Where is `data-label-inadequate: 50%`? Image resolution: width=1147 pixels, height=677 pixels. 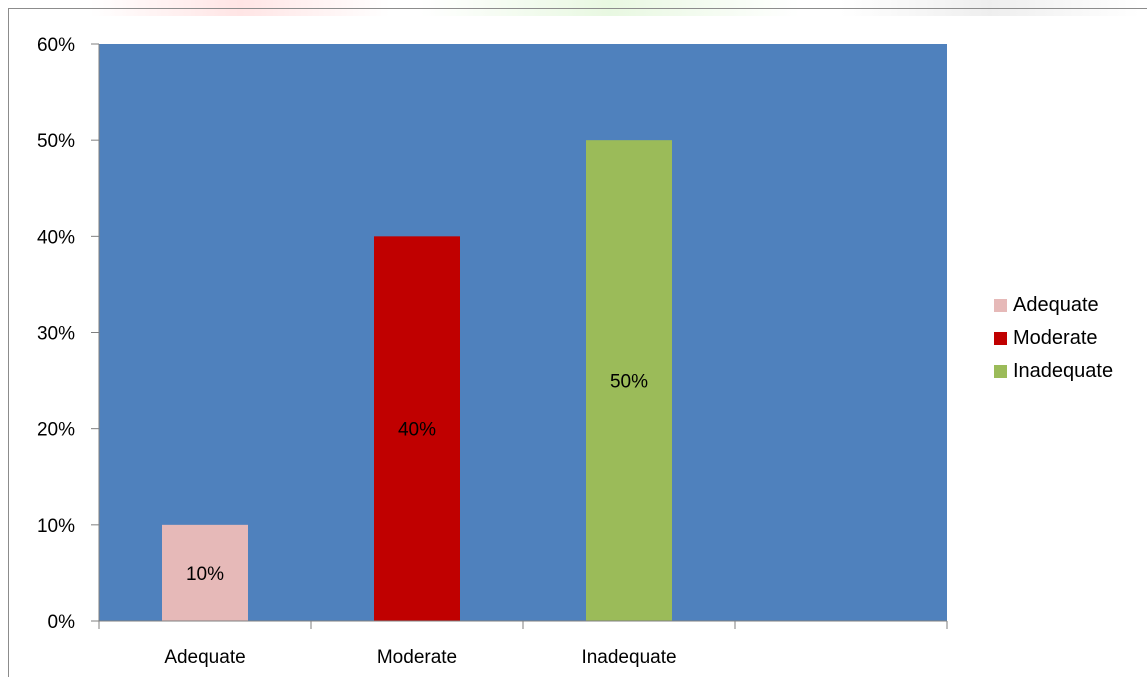
data-label-inadequate: 50% is located at coordinates (629, 382).